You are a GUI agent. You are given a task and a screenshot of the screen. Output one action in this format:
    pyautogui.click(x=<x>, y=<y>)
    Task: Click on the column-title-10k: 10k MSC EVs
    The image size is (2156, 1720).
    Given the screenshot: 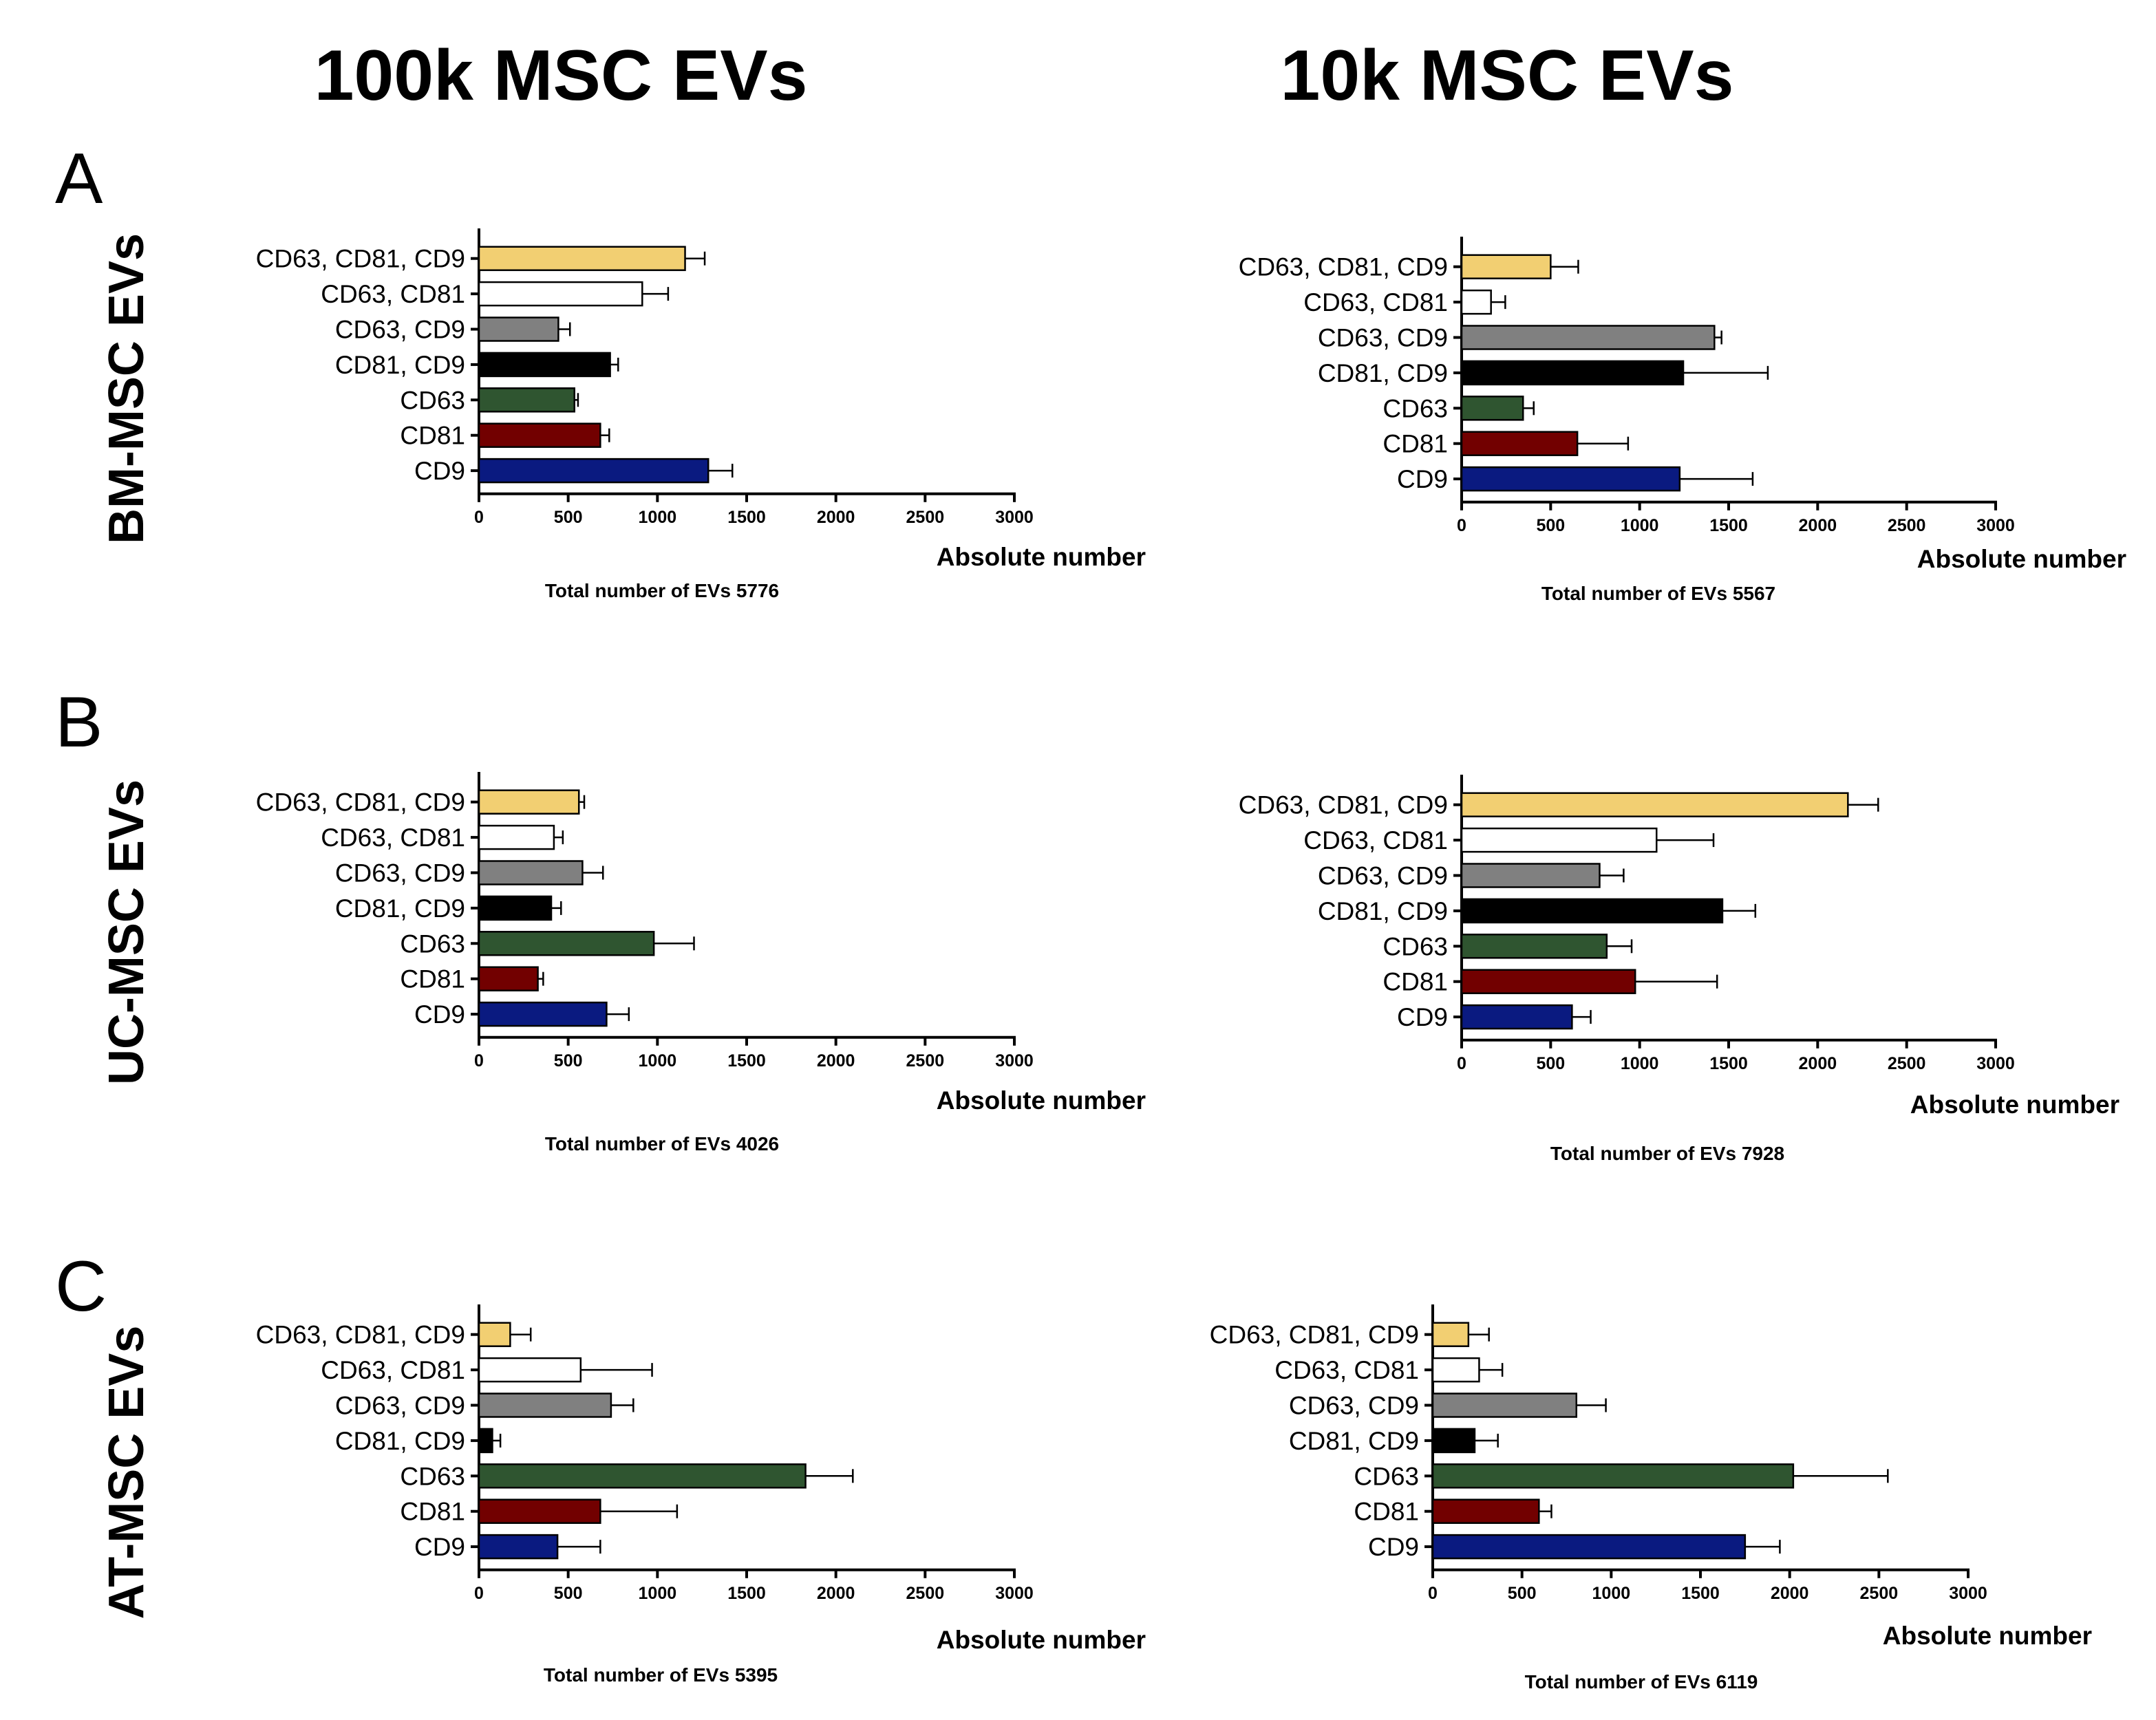 What is the action you would take?
    pyautogui.click(x=1507, y=76)
    